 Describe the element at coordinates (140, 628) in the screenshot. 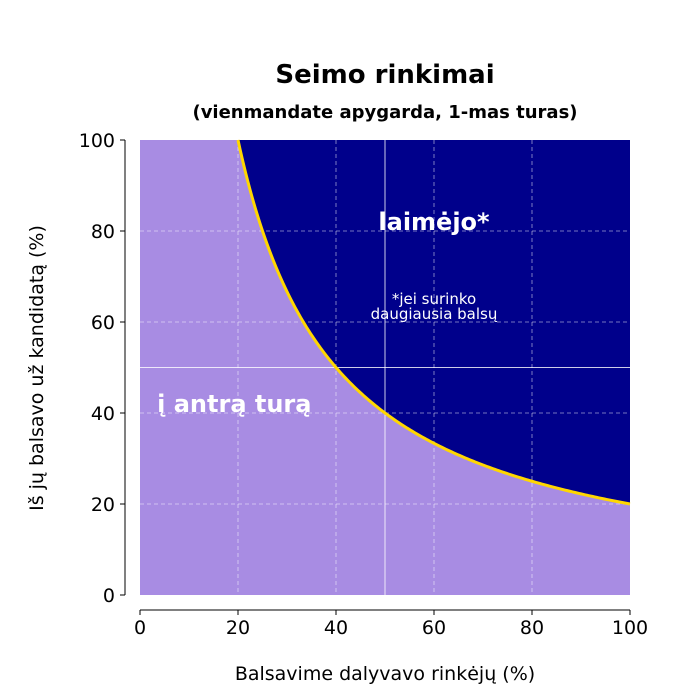

I see `x-tick-label-0: 0` at that location.